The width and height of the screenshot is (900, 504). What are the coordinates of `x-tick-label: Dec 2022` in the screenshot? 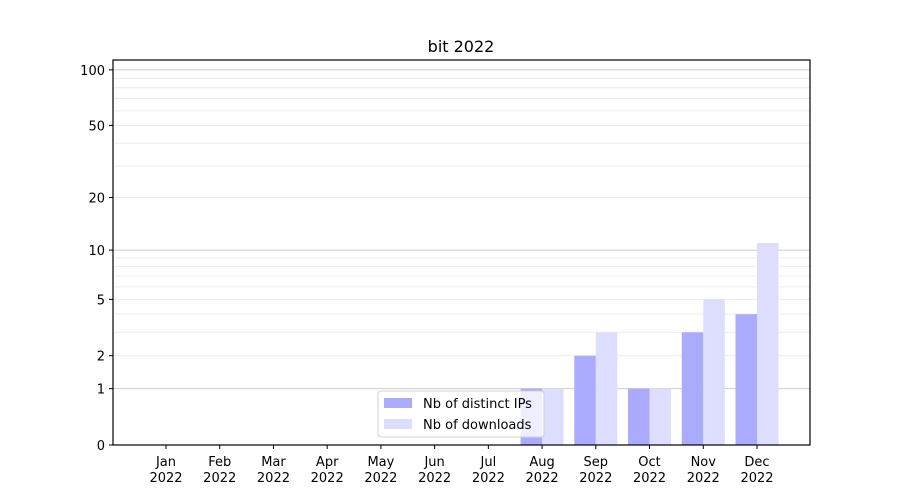 It's located at (756, 470).